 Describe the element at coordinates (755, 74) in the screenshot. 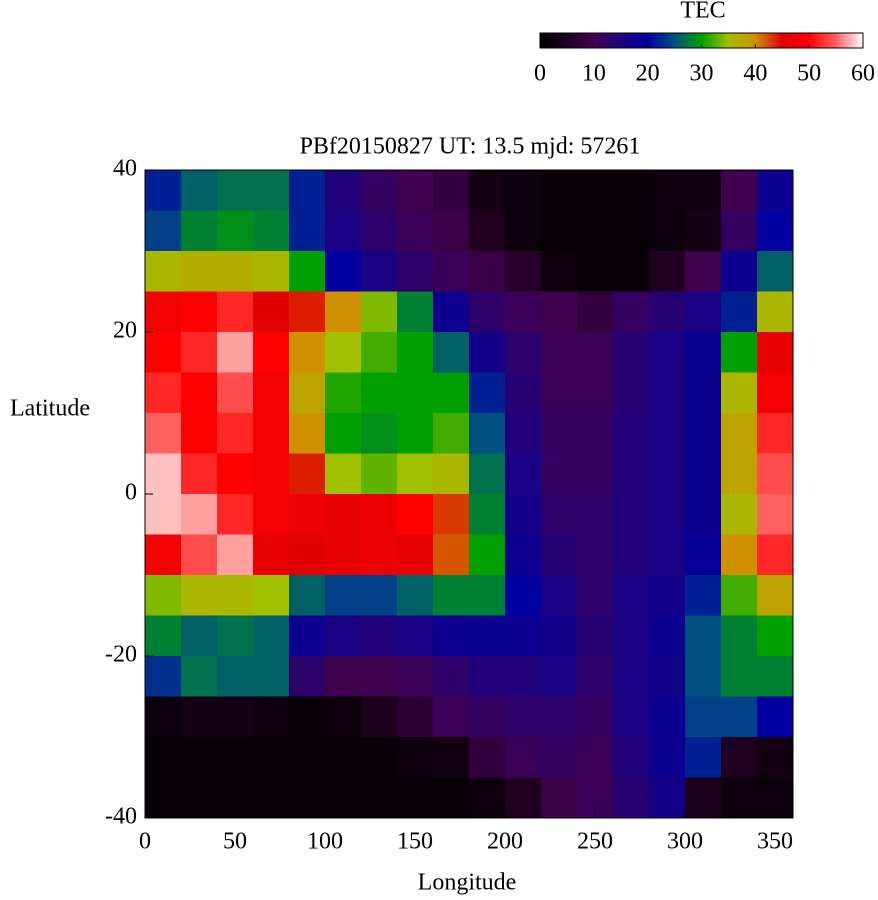

I see `colorbar-tick-label: 40` at that location.